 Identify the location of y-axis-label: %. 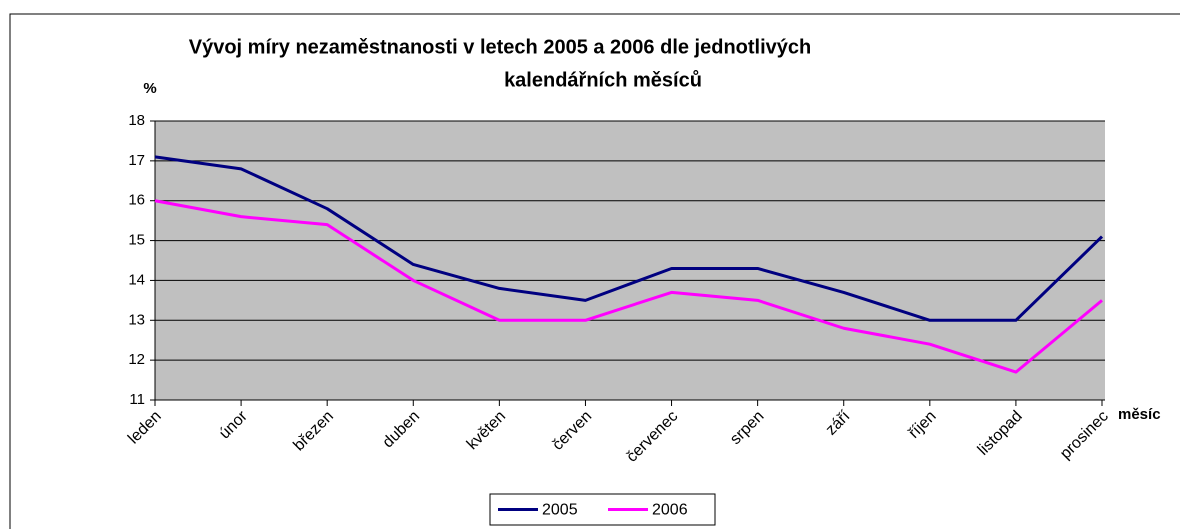
(149, 88).